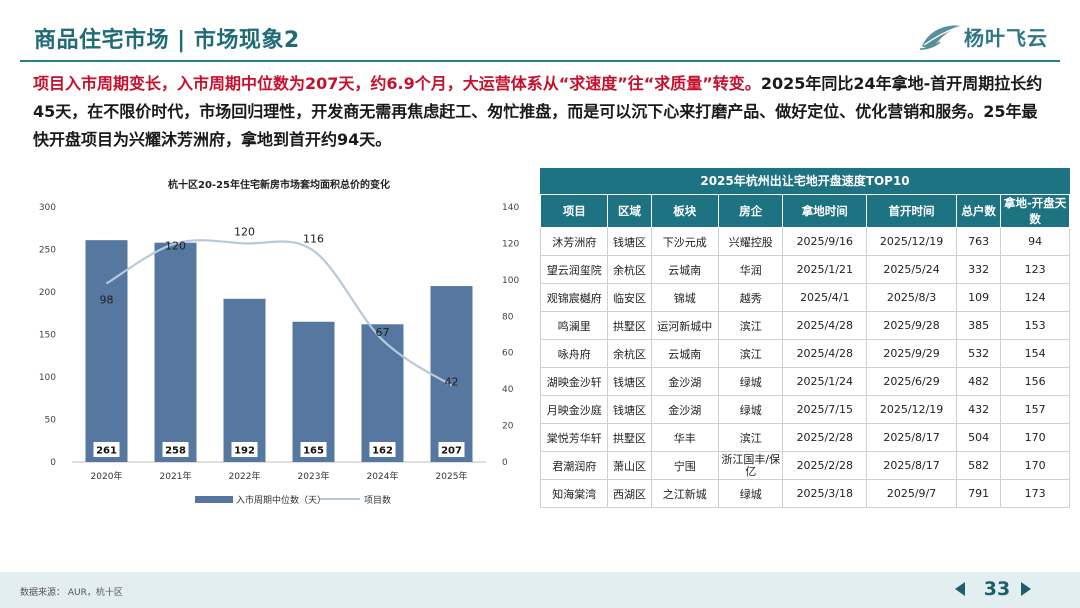  I want to click on y-left-tick-label: 50, so click(51, 421).